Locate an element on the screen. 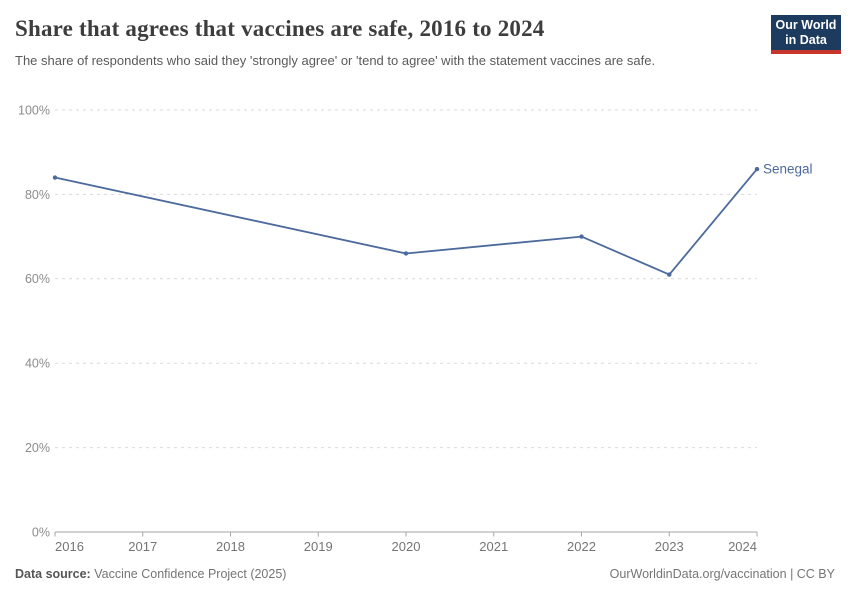 Image resolution: width=850 pixels, height=600 pixels. owid-logo: Our World in Data is located at coordinates (806, 34).